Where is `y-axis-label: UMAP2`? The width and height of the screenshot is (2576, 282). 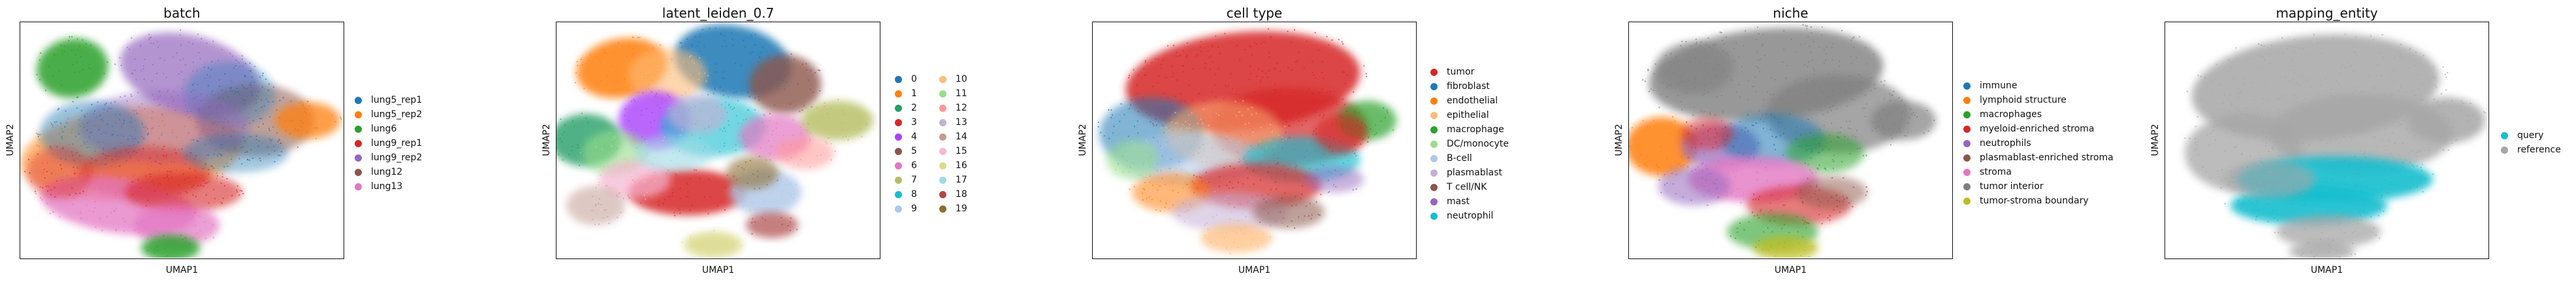 y-axis-label: UMAP2 is located at coordinates (1619, 139).